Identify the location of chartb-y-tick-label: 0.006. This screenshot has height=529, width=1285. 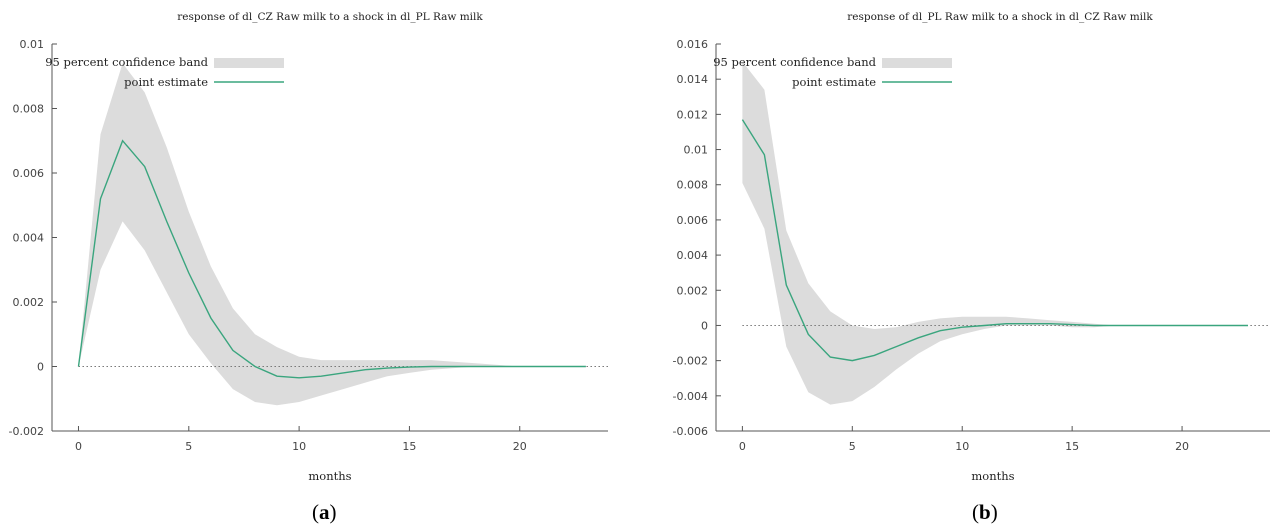
(693, 220).